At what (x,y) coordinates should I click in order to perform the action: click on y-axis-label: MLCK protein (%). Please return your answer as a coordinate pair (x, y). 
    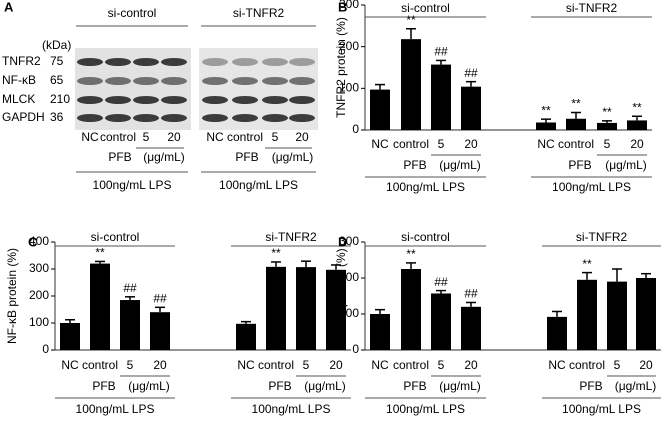
    Looking at the image, I should click on (341, 295).